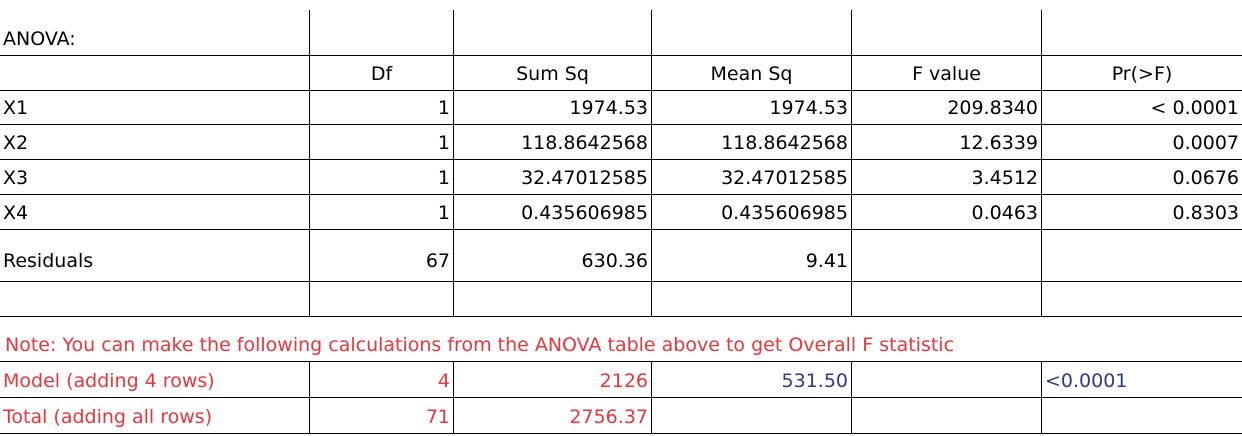 The width and height of the screenshot is (1242, 436). I want to click on row-label: X4, so click(155, 212).